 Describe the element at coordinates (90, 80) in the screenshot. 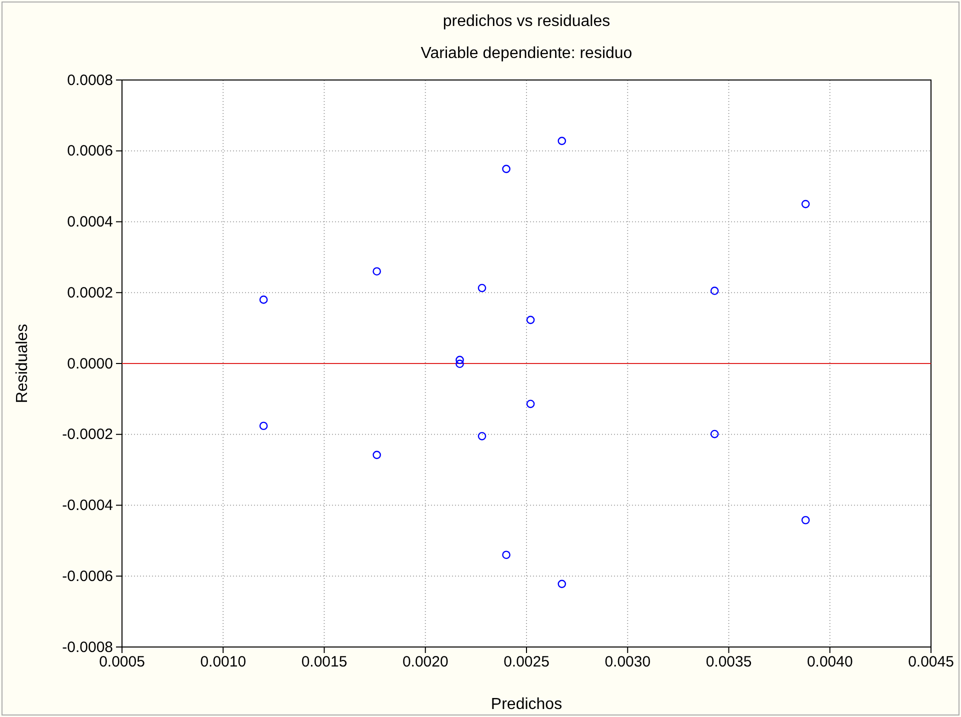

I see `y-tick-label: 0.0008` at that location.